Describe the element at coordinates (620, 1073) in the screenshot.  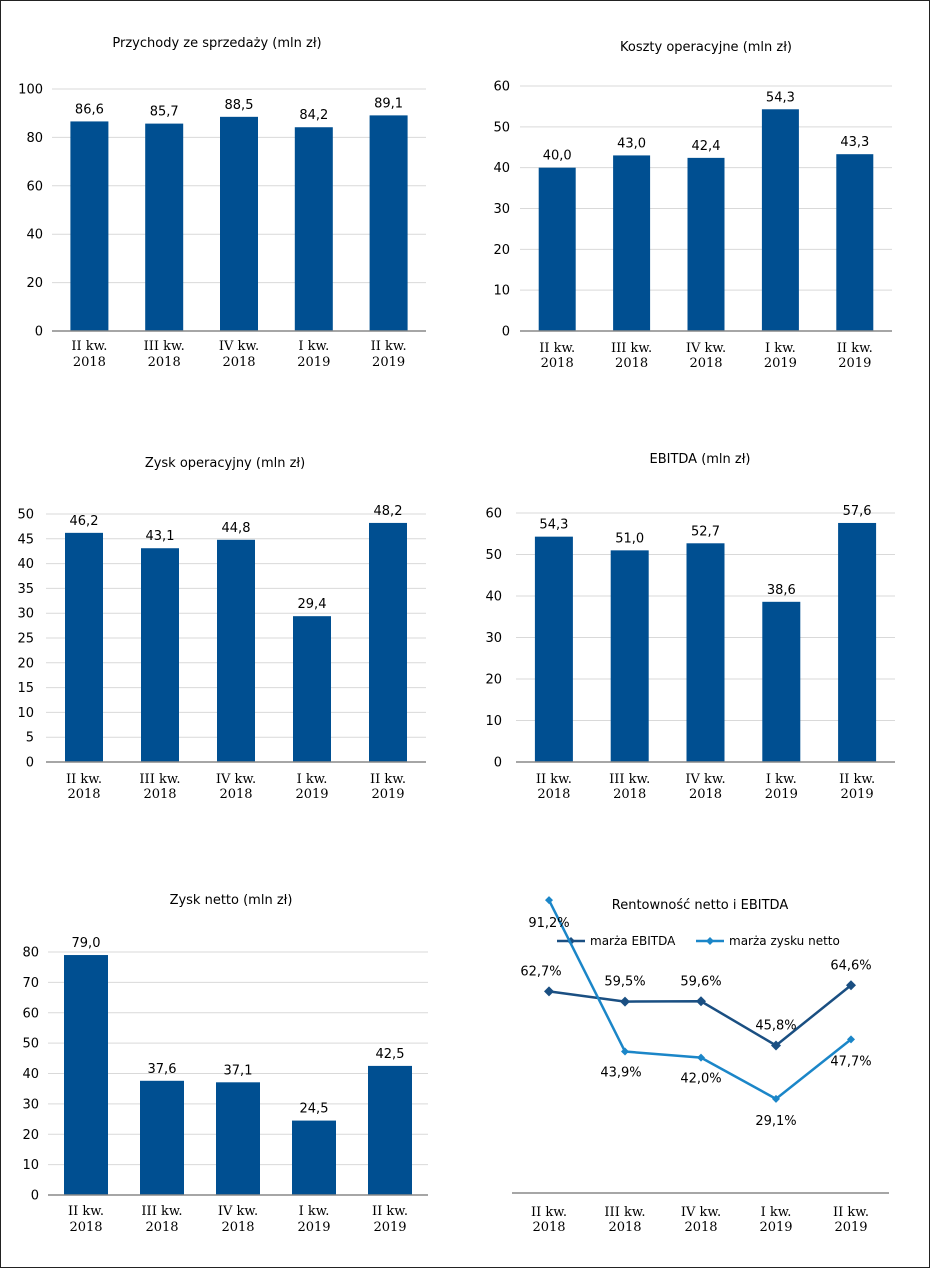
I see `data-label: 43,9%` at that location.